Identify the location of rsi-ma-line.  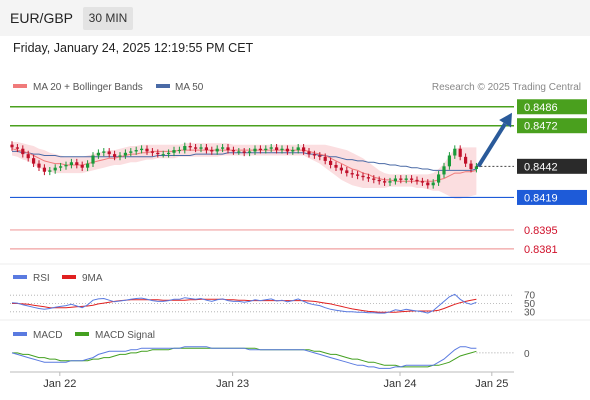
(244, 305).